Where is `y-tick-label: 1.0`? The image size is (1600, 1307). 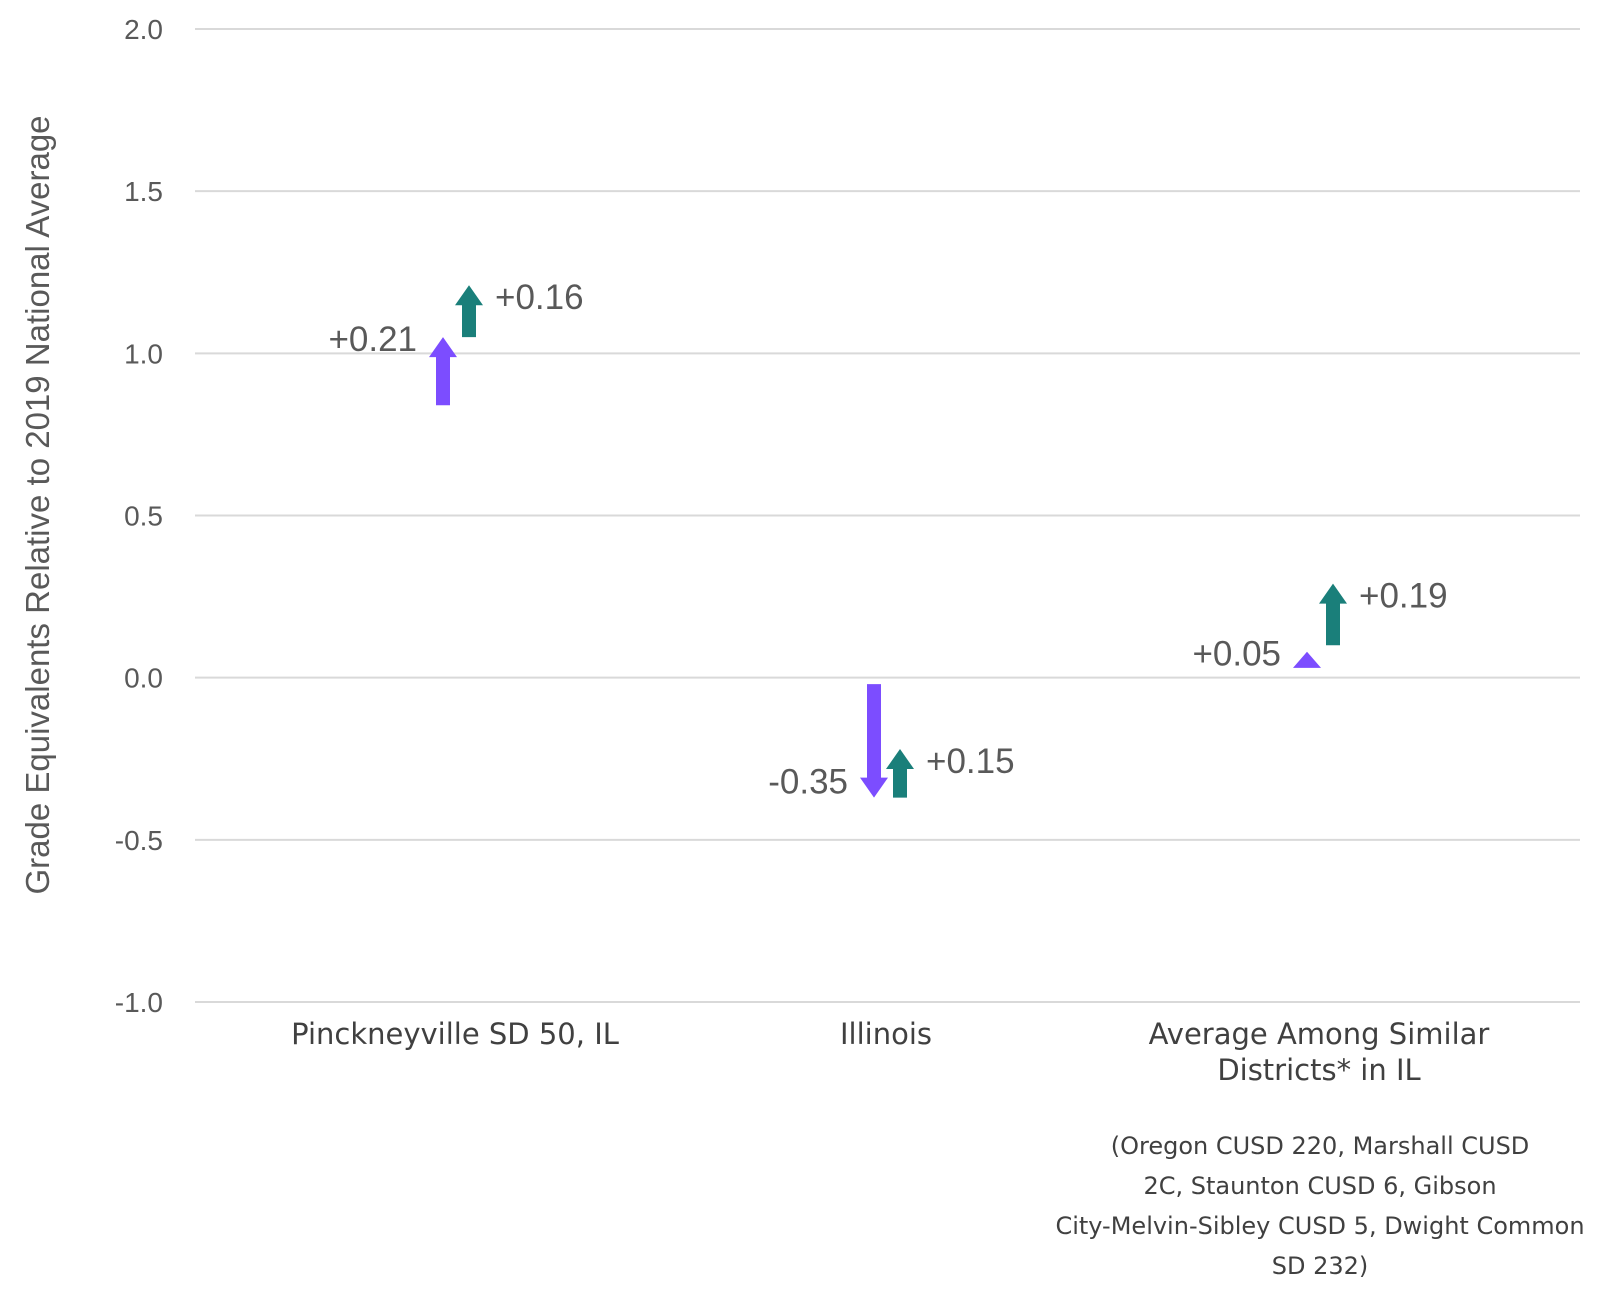 y-tick-label: 1.0 is located at coordinates (143, 353).